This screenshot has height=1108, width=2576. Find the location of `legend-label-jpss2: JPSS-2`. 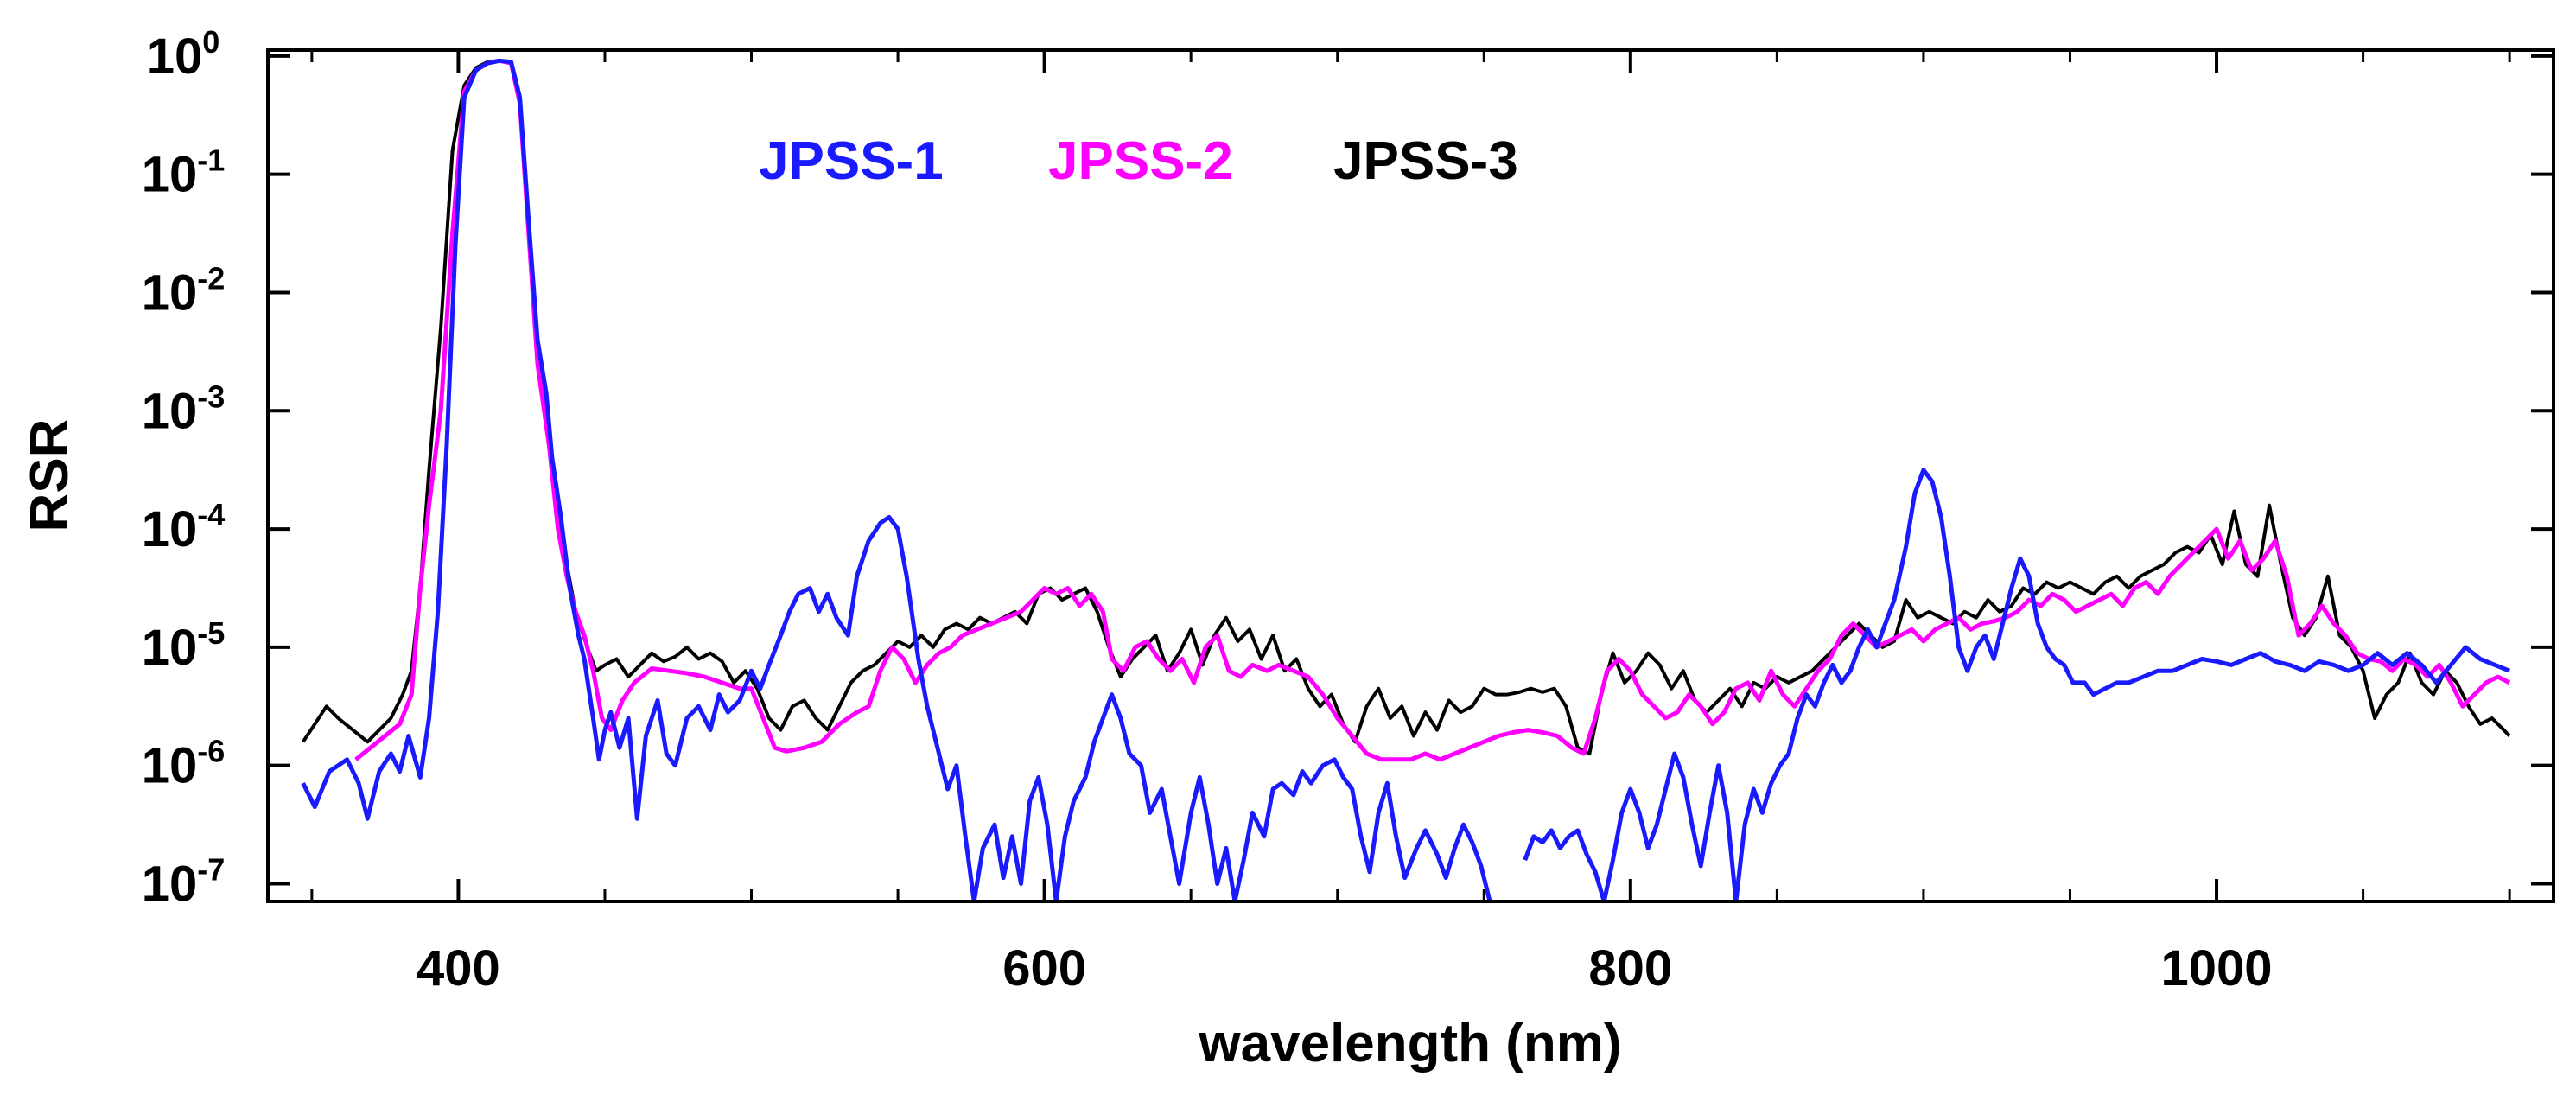

legend-label-jpss2: JPSS-2 is located at coordinates (1141, 161).